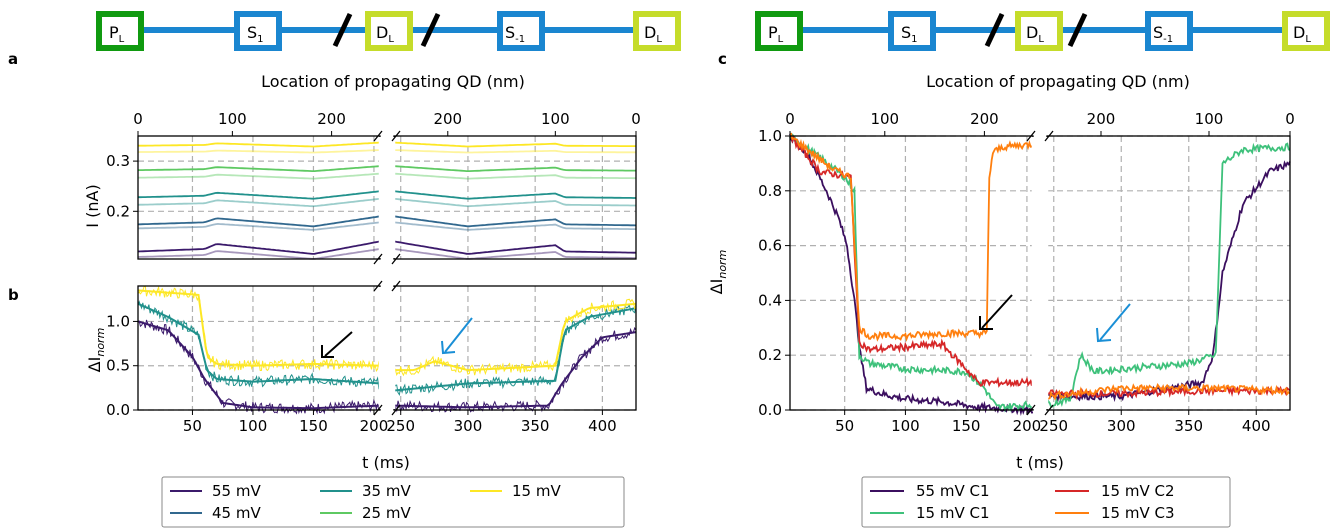  Describe the element at coordinates (953, 491) in the screenshot. I see `legend-label: 55 mV C1` at that location.